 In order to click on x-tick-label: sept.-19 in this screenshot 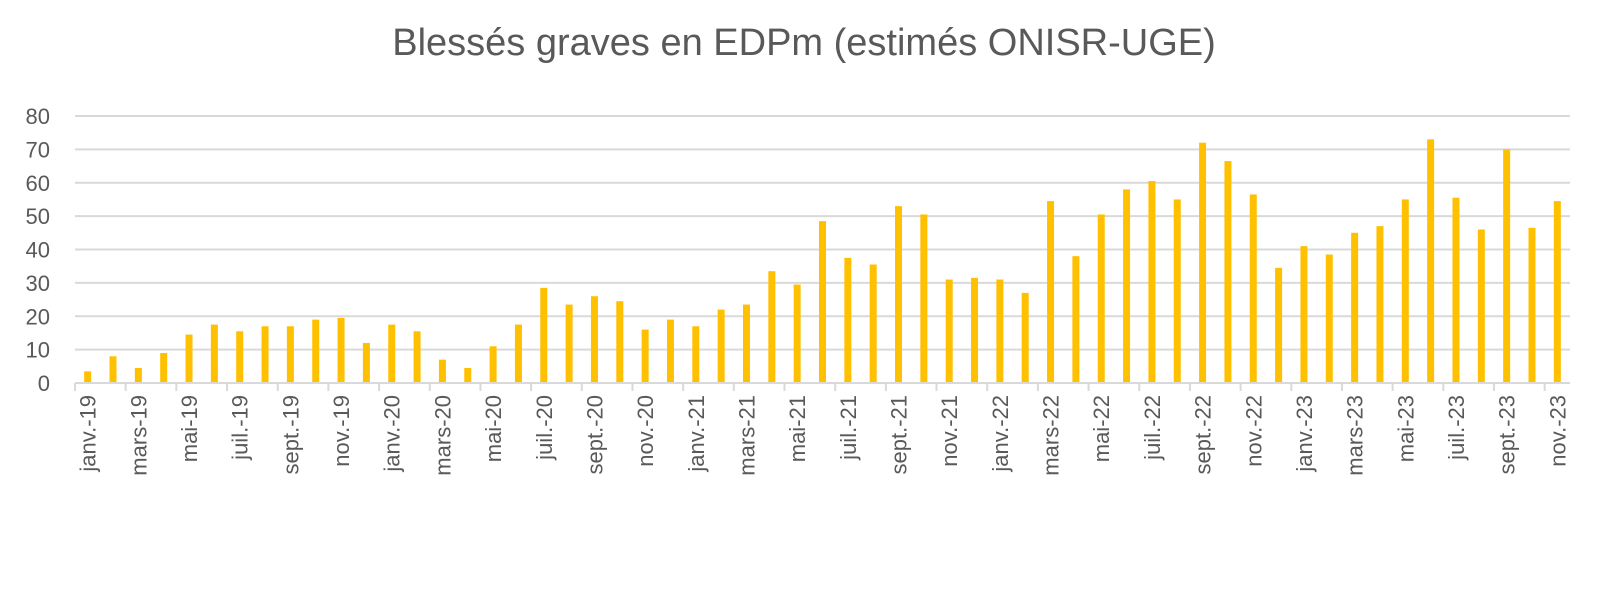, I will do `click(290, 435)`.